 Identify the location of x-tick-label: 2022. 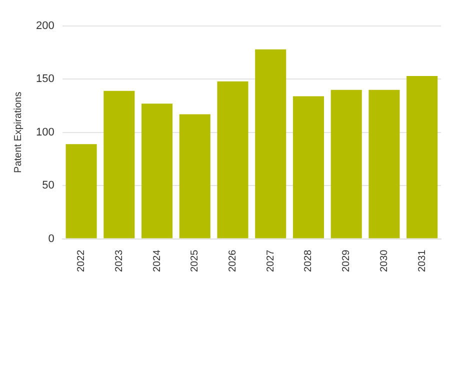
(82, 260).